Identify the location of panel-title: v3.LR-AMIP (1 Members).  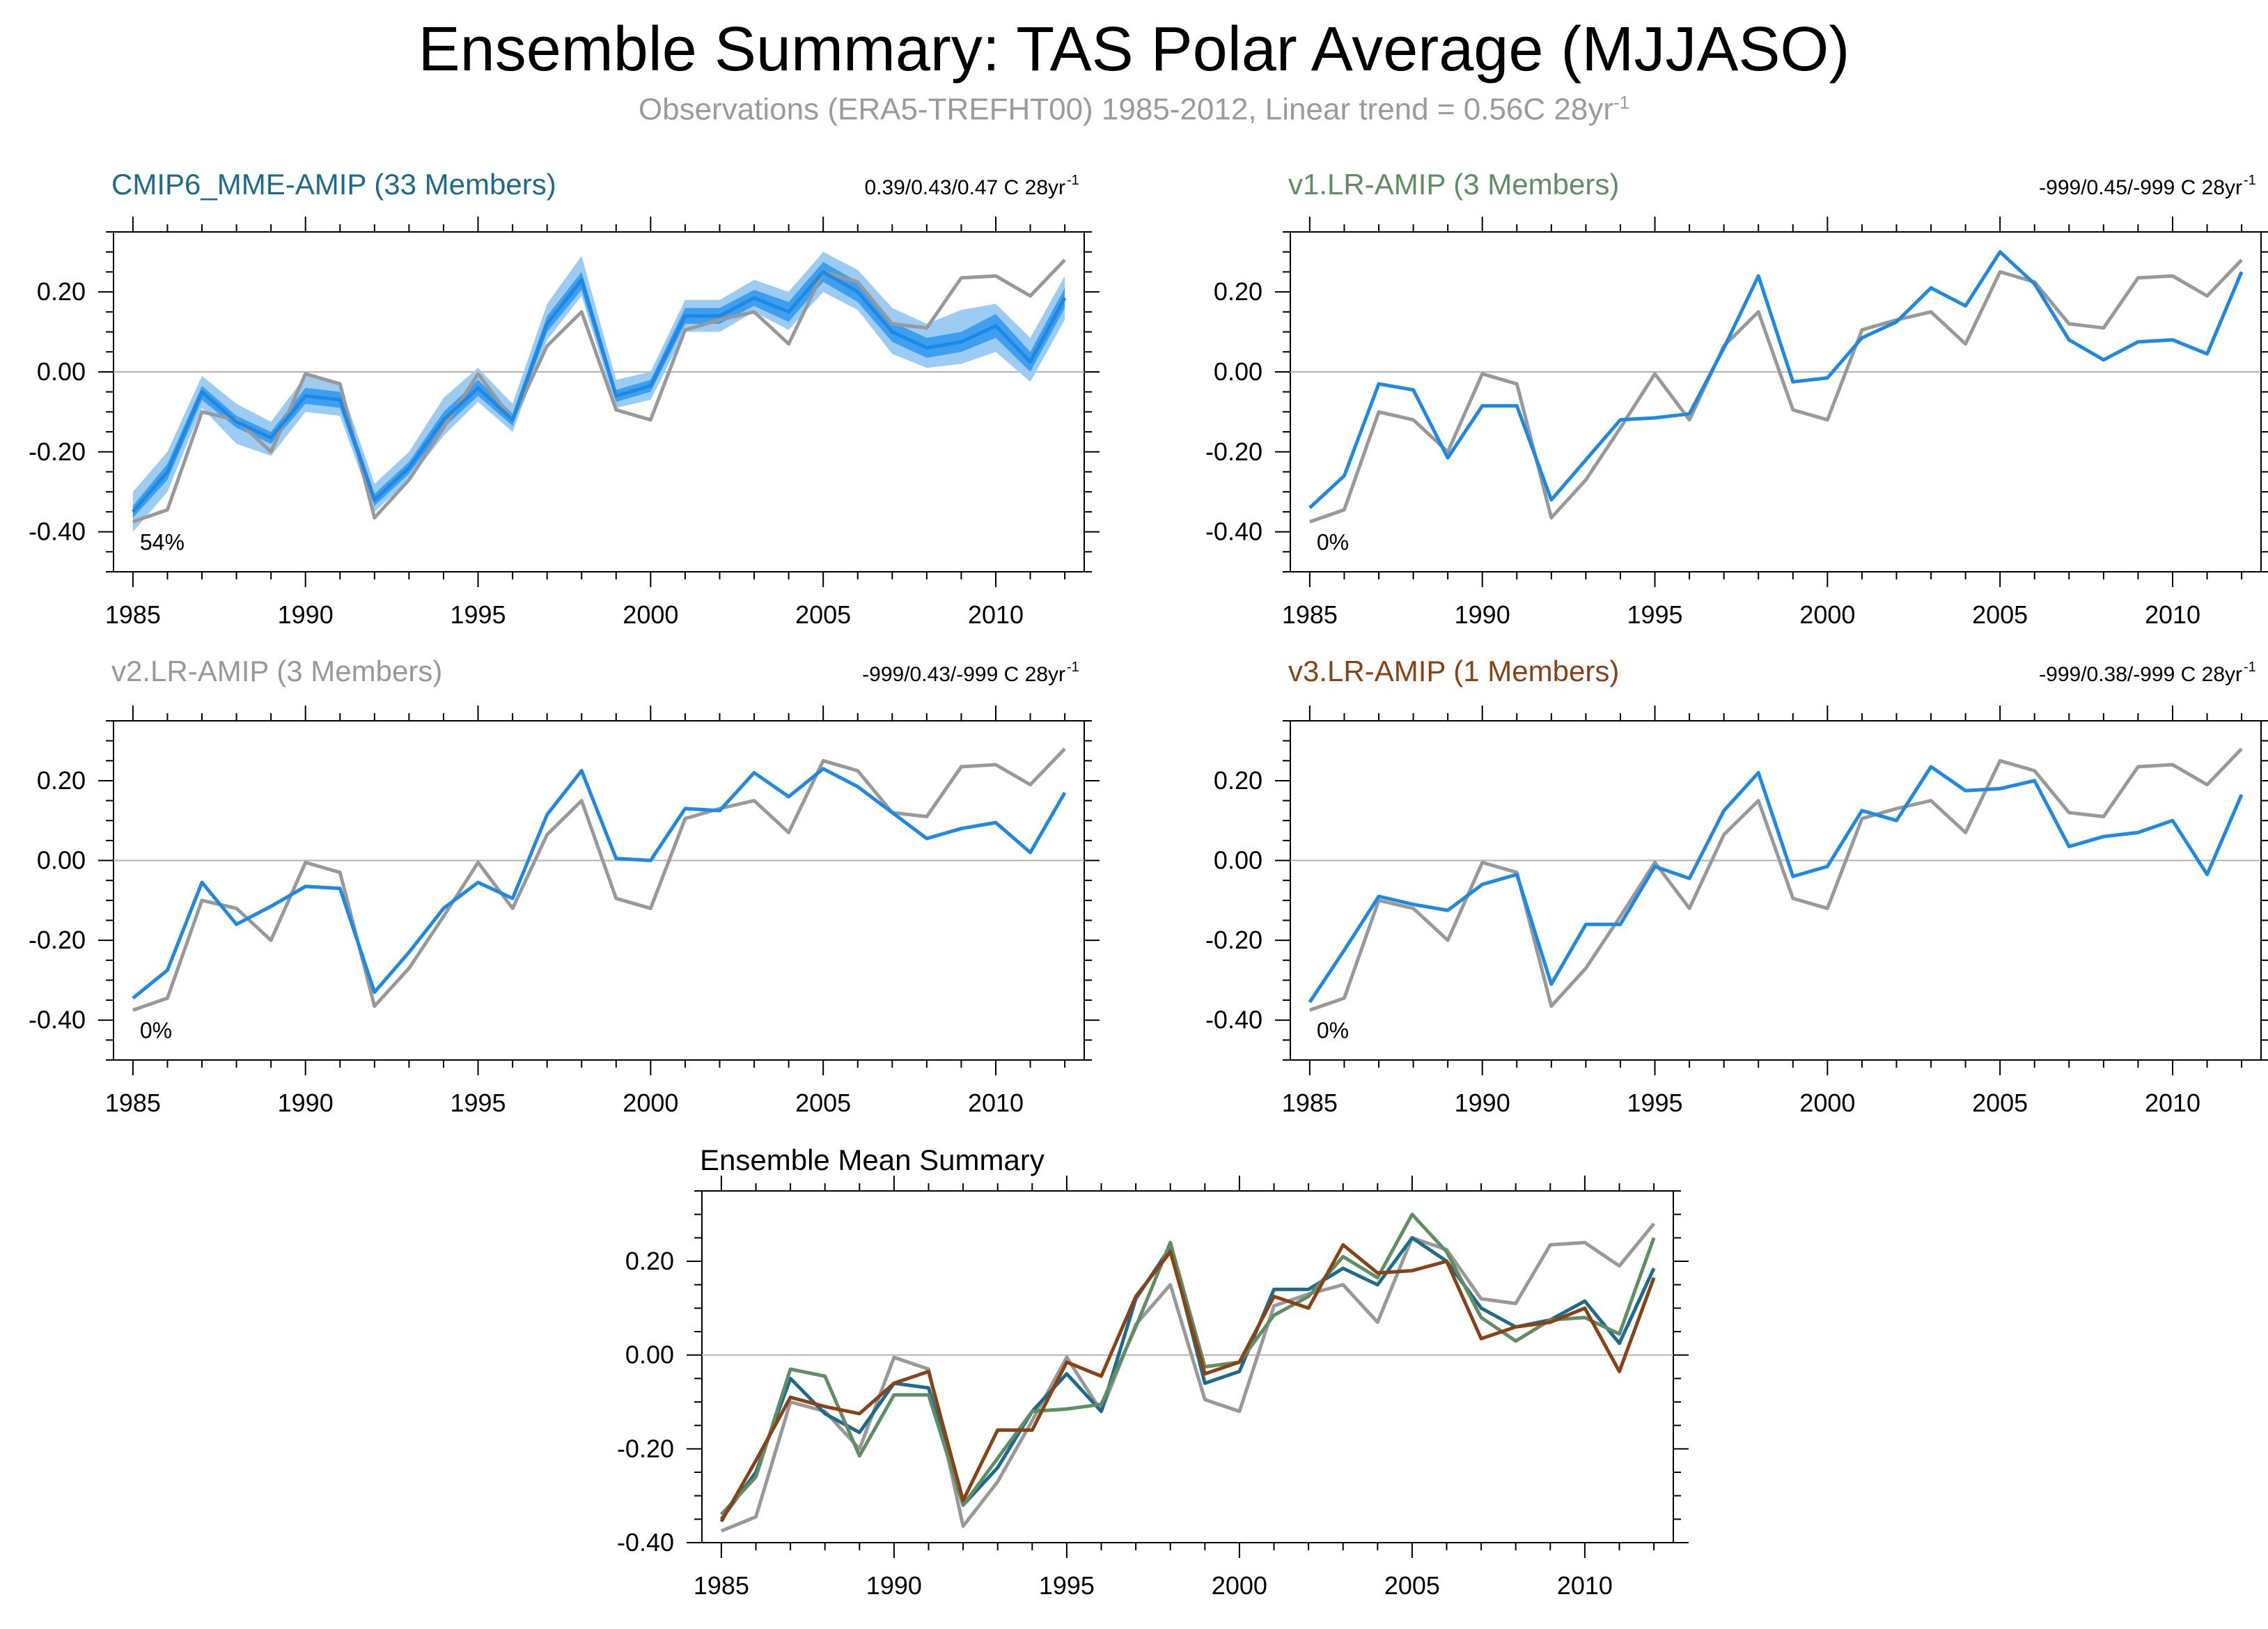
(1453, 671).